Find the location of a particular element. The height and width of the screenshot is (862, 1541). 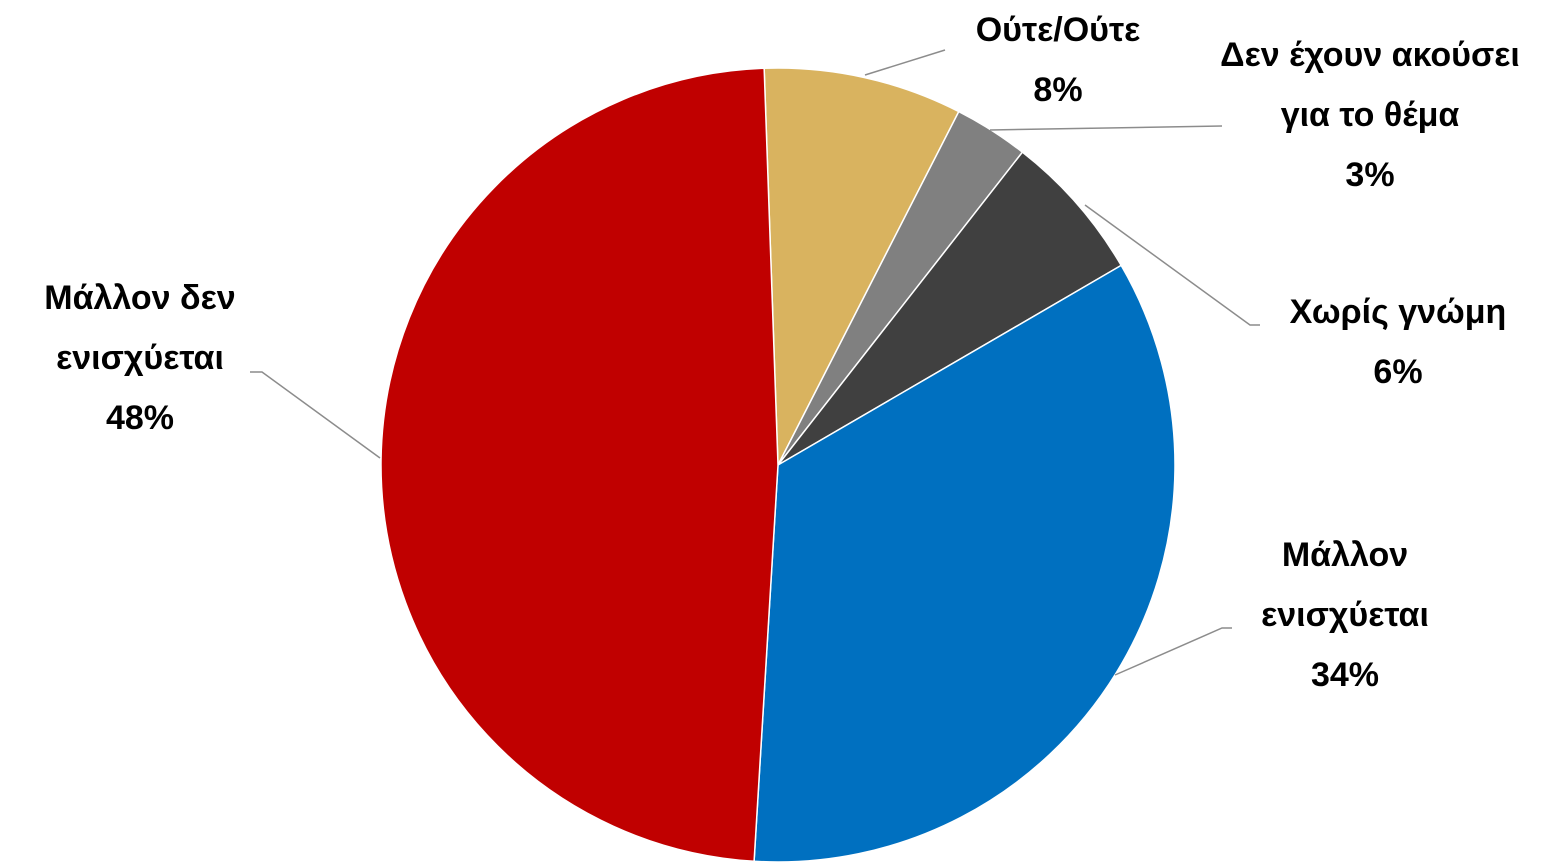

value-label: 48% is located at coordinates (140, 418).